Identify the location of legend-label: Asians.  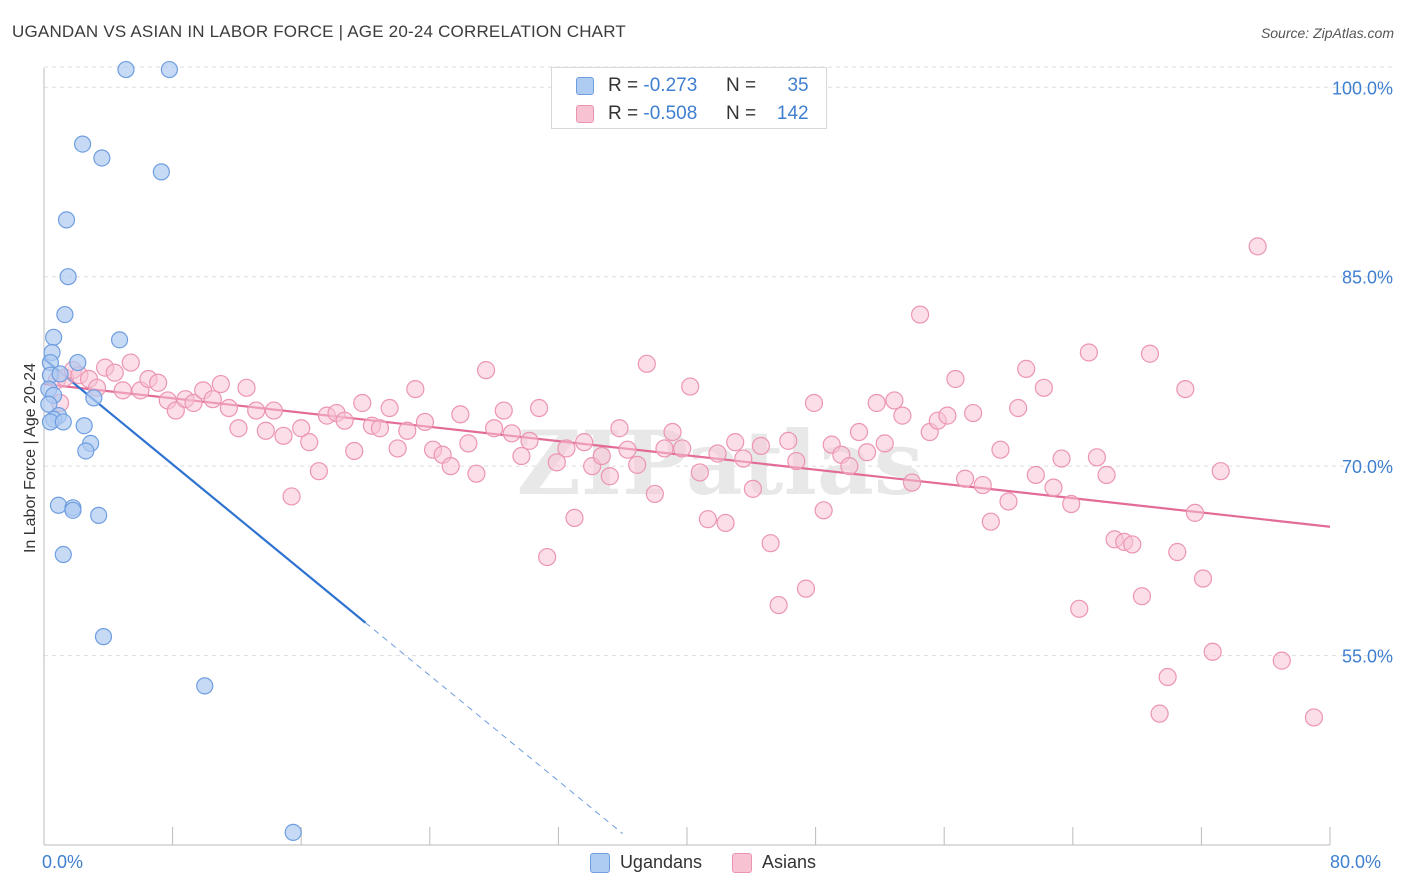
(789, 862).